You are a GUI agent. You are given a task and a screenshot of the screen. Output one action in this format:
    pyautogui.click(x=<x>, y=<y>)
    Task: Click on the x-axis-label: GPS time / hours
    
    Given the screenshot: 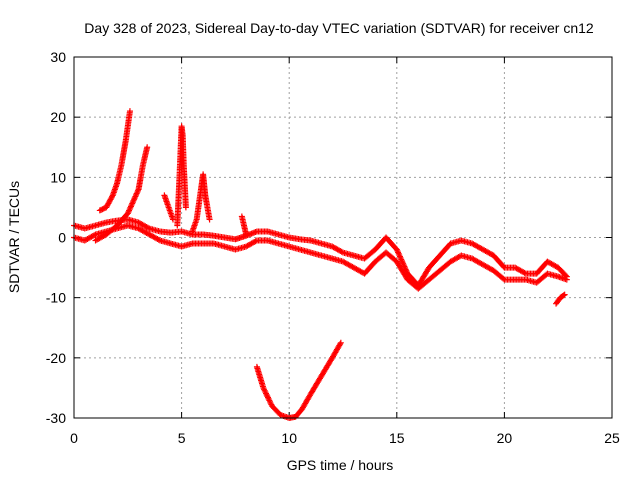 What is the action you would take?
    pyautogui.click(x=340, y=465)
    